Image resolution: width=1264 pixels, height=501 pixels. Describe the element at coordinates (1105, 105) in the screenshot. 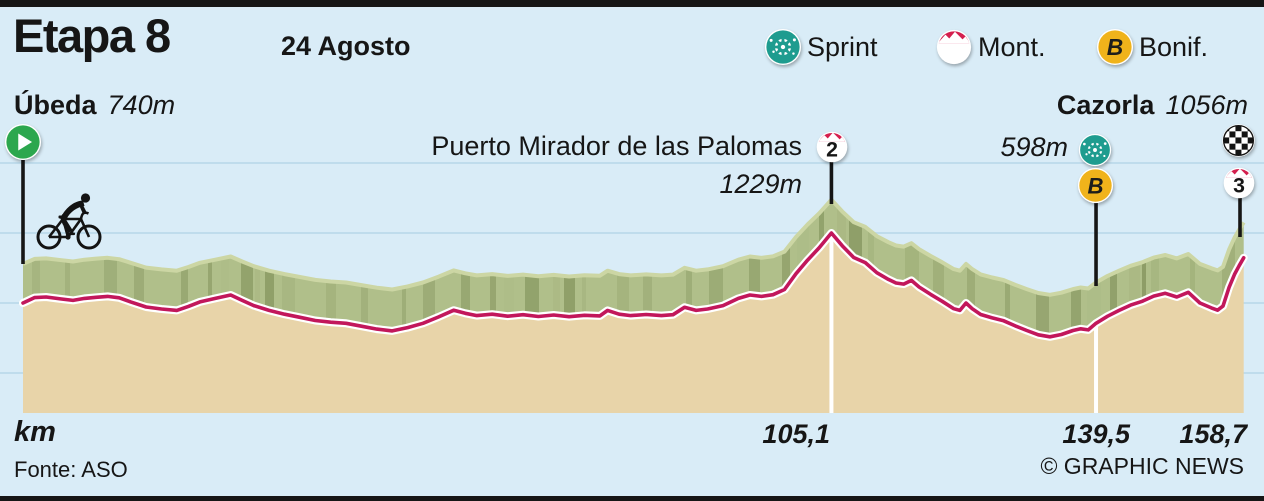

I see `finish-city-name: Cazorla` at that location.